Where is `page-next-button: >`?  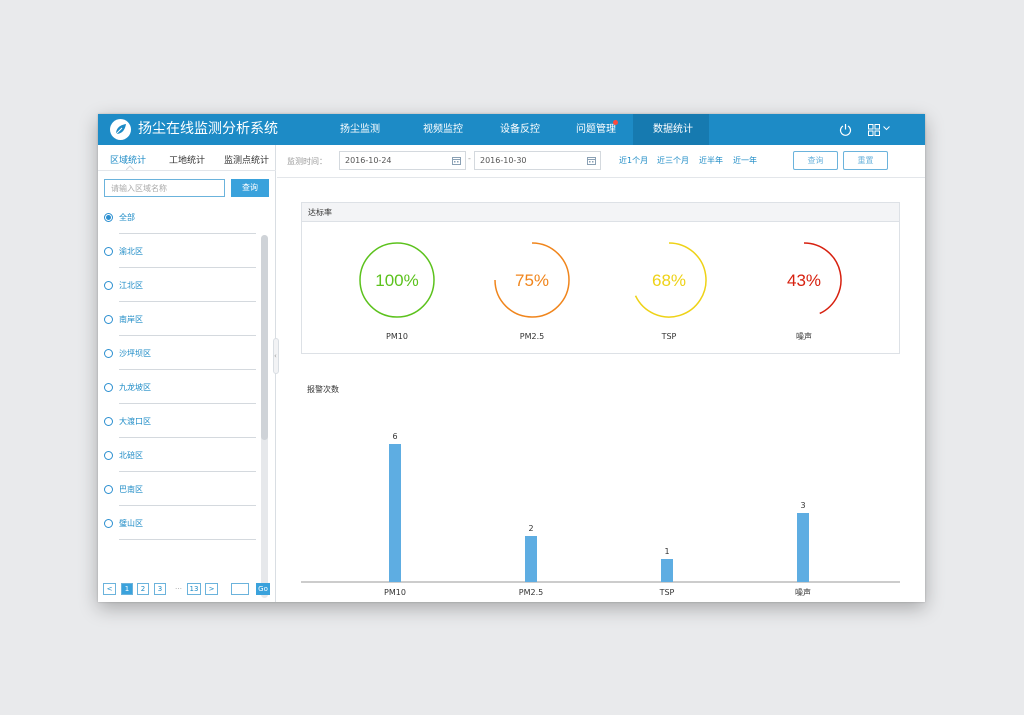 page-next-button: > is located at coordinates (211, 589).